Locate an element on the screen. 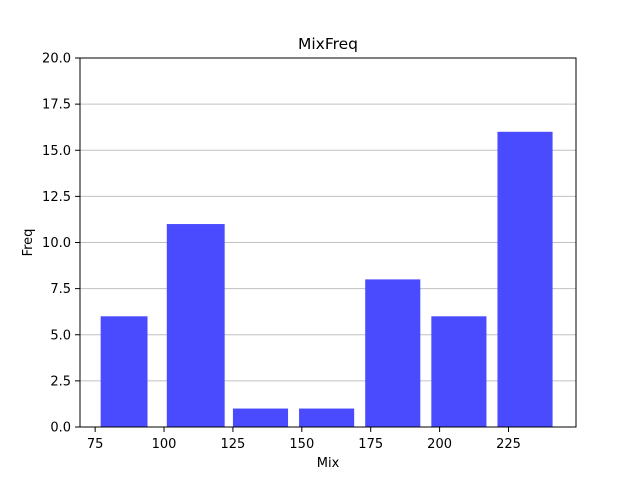 This screenshot has width=640, height=480. y-tick-label: 15.0 is located at coordinates (56, 151).